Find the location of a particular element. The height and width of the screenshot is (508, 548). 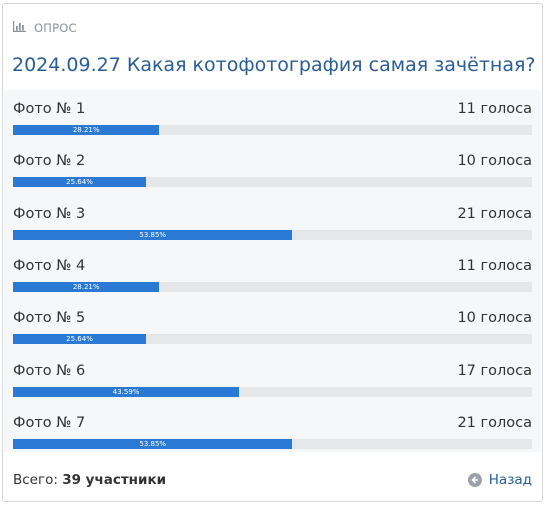

poll-header-label: ОПРОС is located at coordinates (55, 28).